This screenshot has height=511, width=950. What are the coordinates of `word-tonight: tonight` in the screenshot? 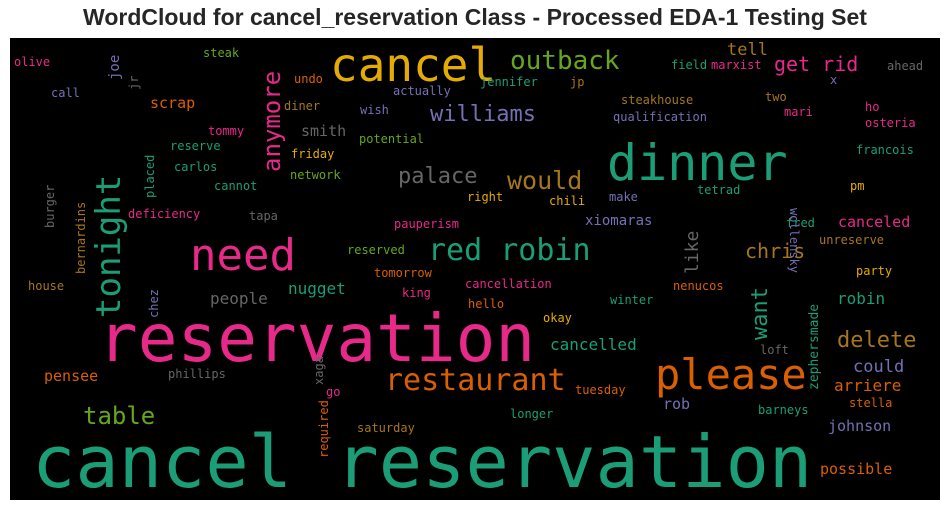 It's located at (109, 246).